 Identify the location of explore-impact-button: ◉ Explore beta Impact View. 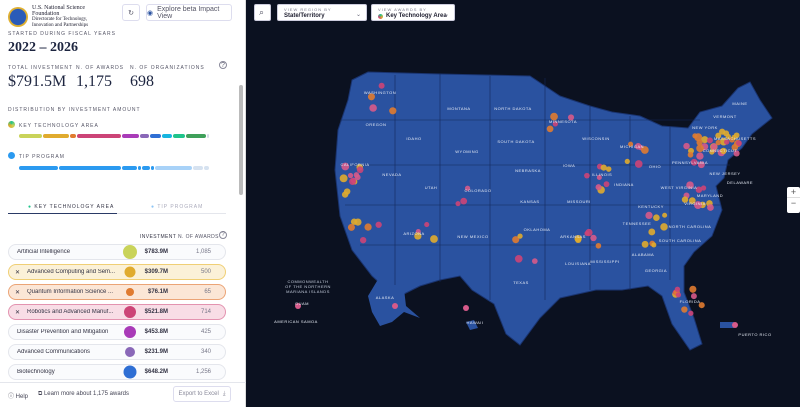
(189, 12).